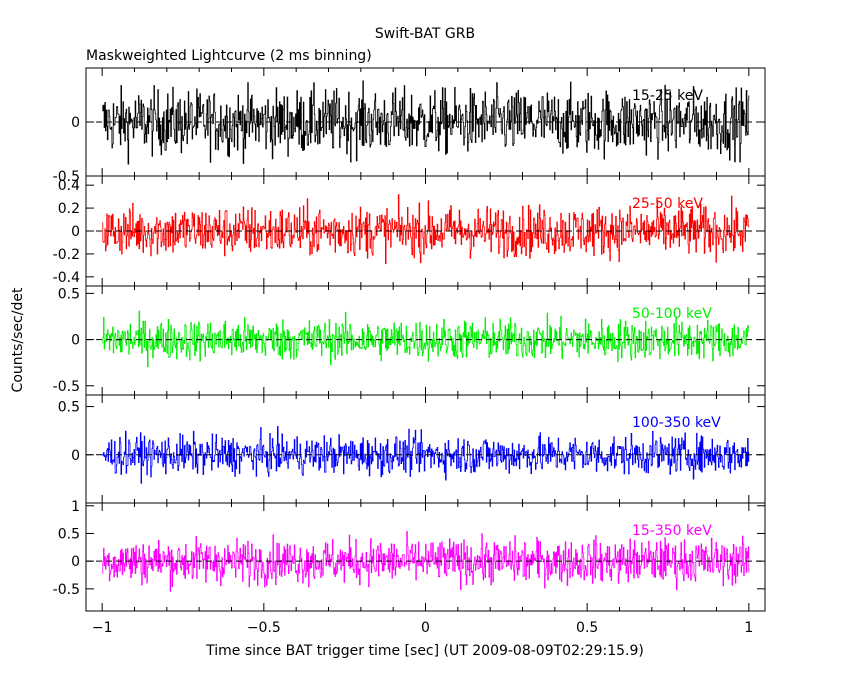 The height and width of the screenshot is (680, 850). What do you see at coordinates (587, 628) in the screenshot?
I see `x-tick-label: 0.5` at bounding box center [587, 628].